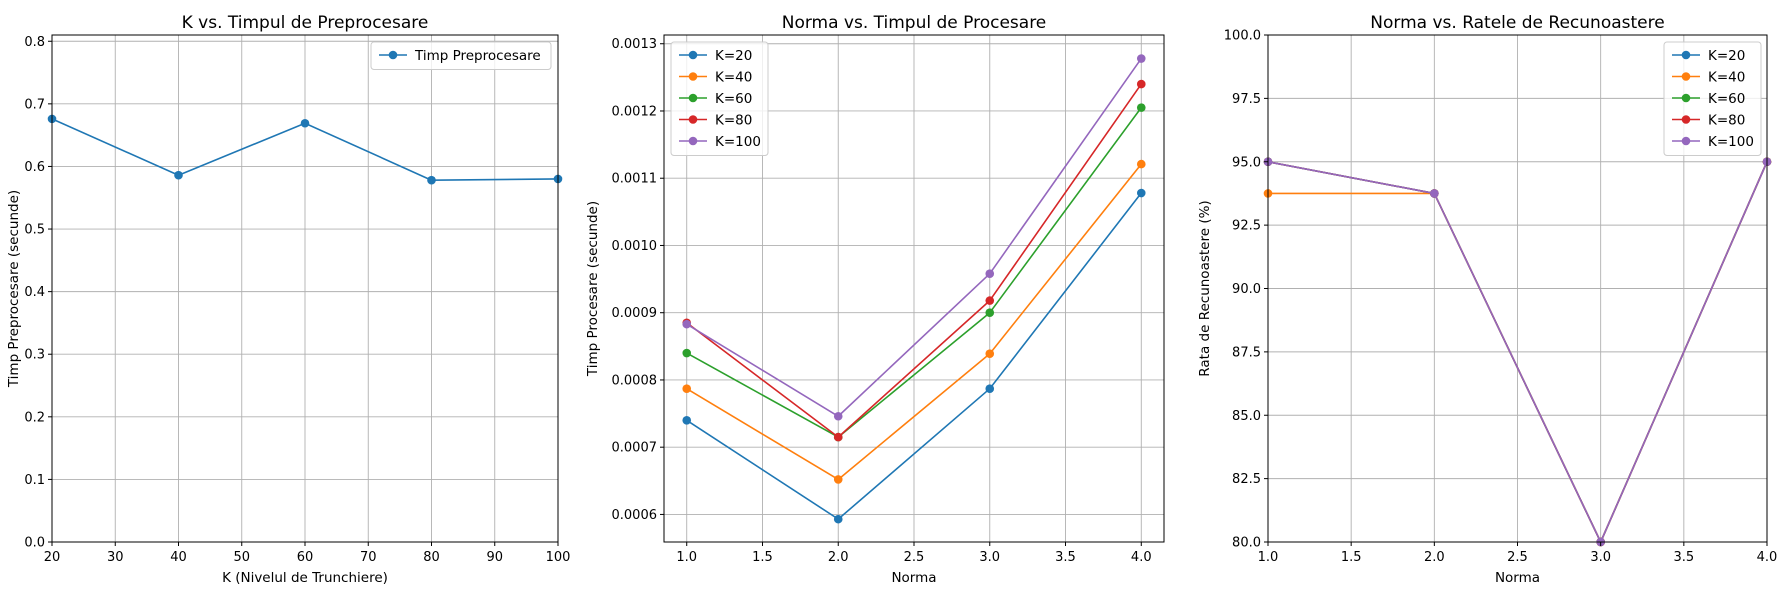 The width and height of the screenshot is (1785, 592). Describe the element at coordinates (635, 44) in the screenshot. I see `y-tick-label: 0.0013` at that location.